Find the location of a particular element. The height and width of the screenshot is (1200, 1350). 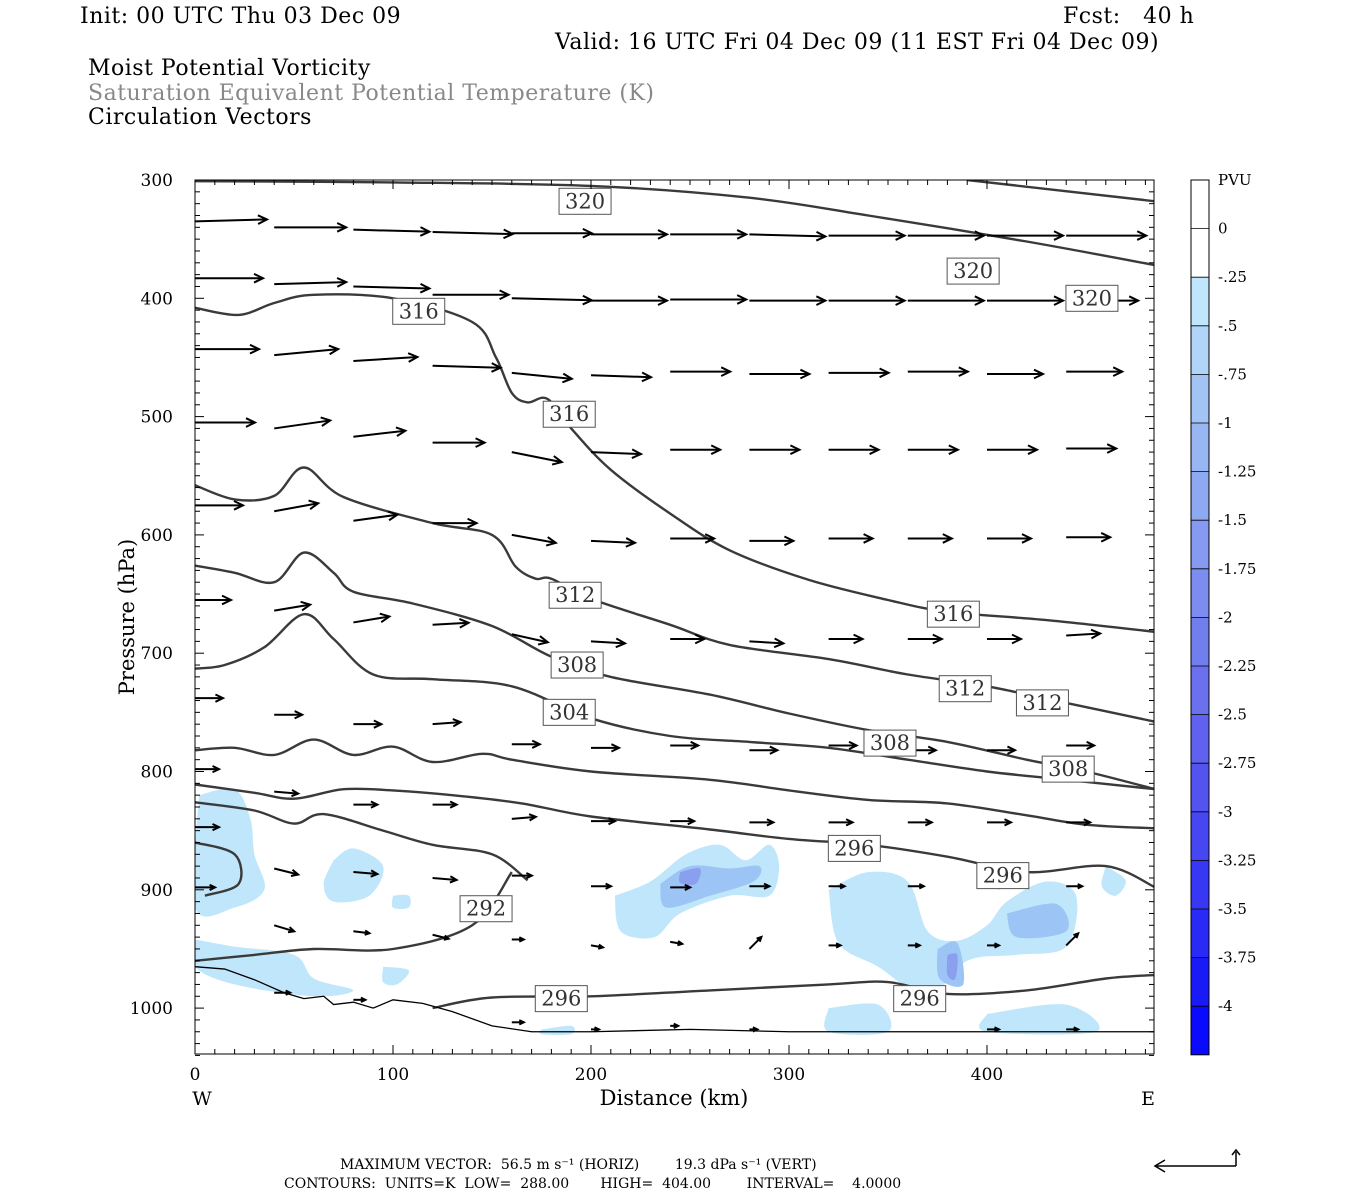

svg-text: 308 is located at coordinates (890, 743).